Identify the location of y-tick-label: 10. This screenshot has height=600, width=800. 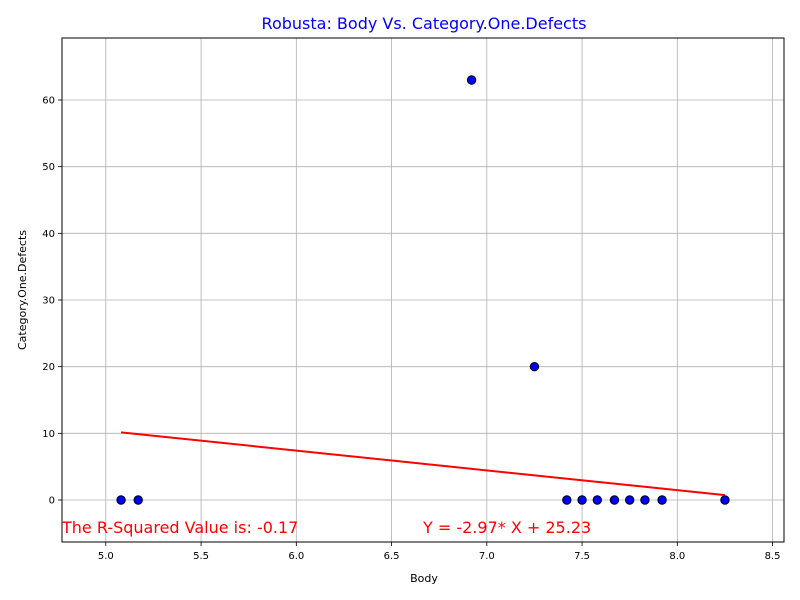
(48, 434).